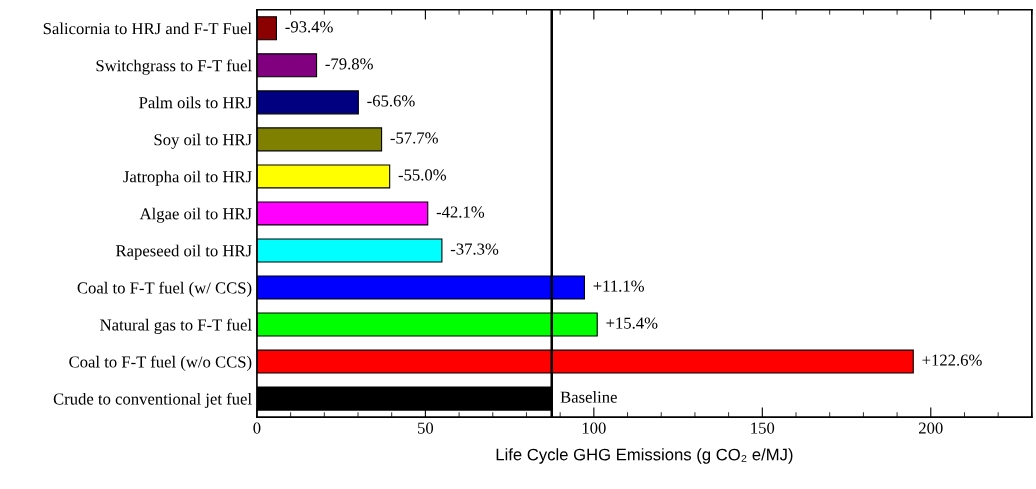 Image resolution: width=1036 pixels, height=489 pixels. What do you see at coordinates (644, 456) in the screenshot?
I see `x-axis-title: Life Cycle GHG Emissions (g CO₂ e/MJ)` at bounding box center [644, 456].